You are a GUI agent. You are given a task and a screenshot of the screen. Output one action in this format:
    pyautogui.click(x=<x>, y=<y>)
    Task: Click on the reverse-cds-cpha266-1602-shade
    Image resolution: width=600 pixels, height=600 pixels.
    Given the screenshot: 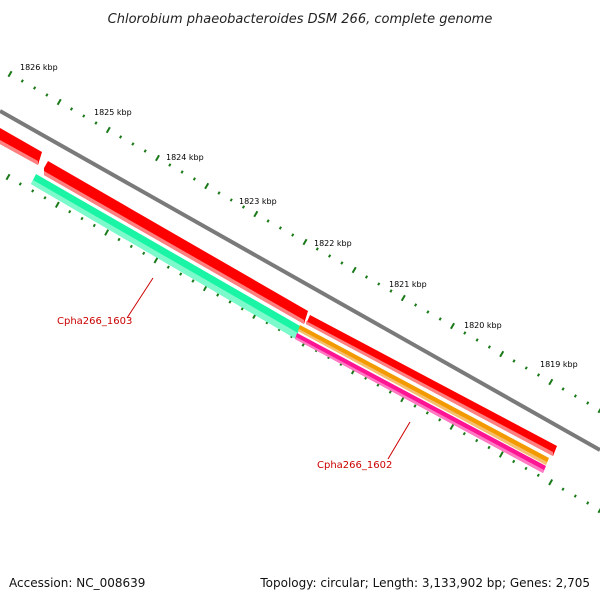 What is the action you would take?
    pyautogui.click(x=419, y=405)
    